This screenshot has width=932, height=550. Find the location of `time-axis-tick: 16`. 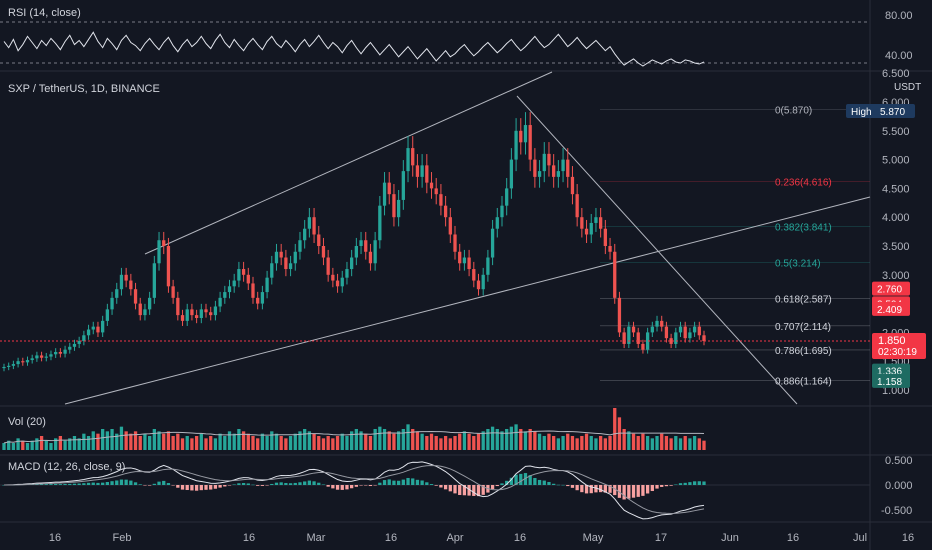

time-axis-tick: 16 is located at coordinates (249, 538).